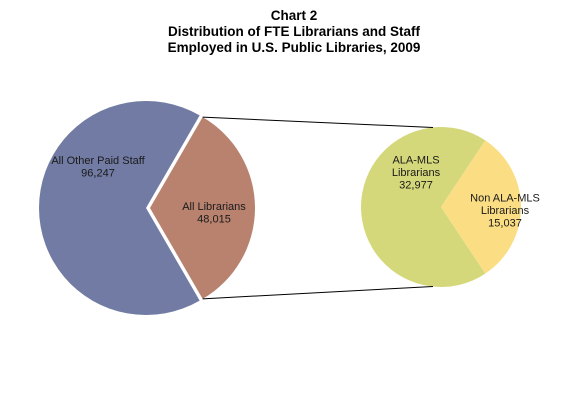  I want to click on connector-line-bottom, so click(318, 293).